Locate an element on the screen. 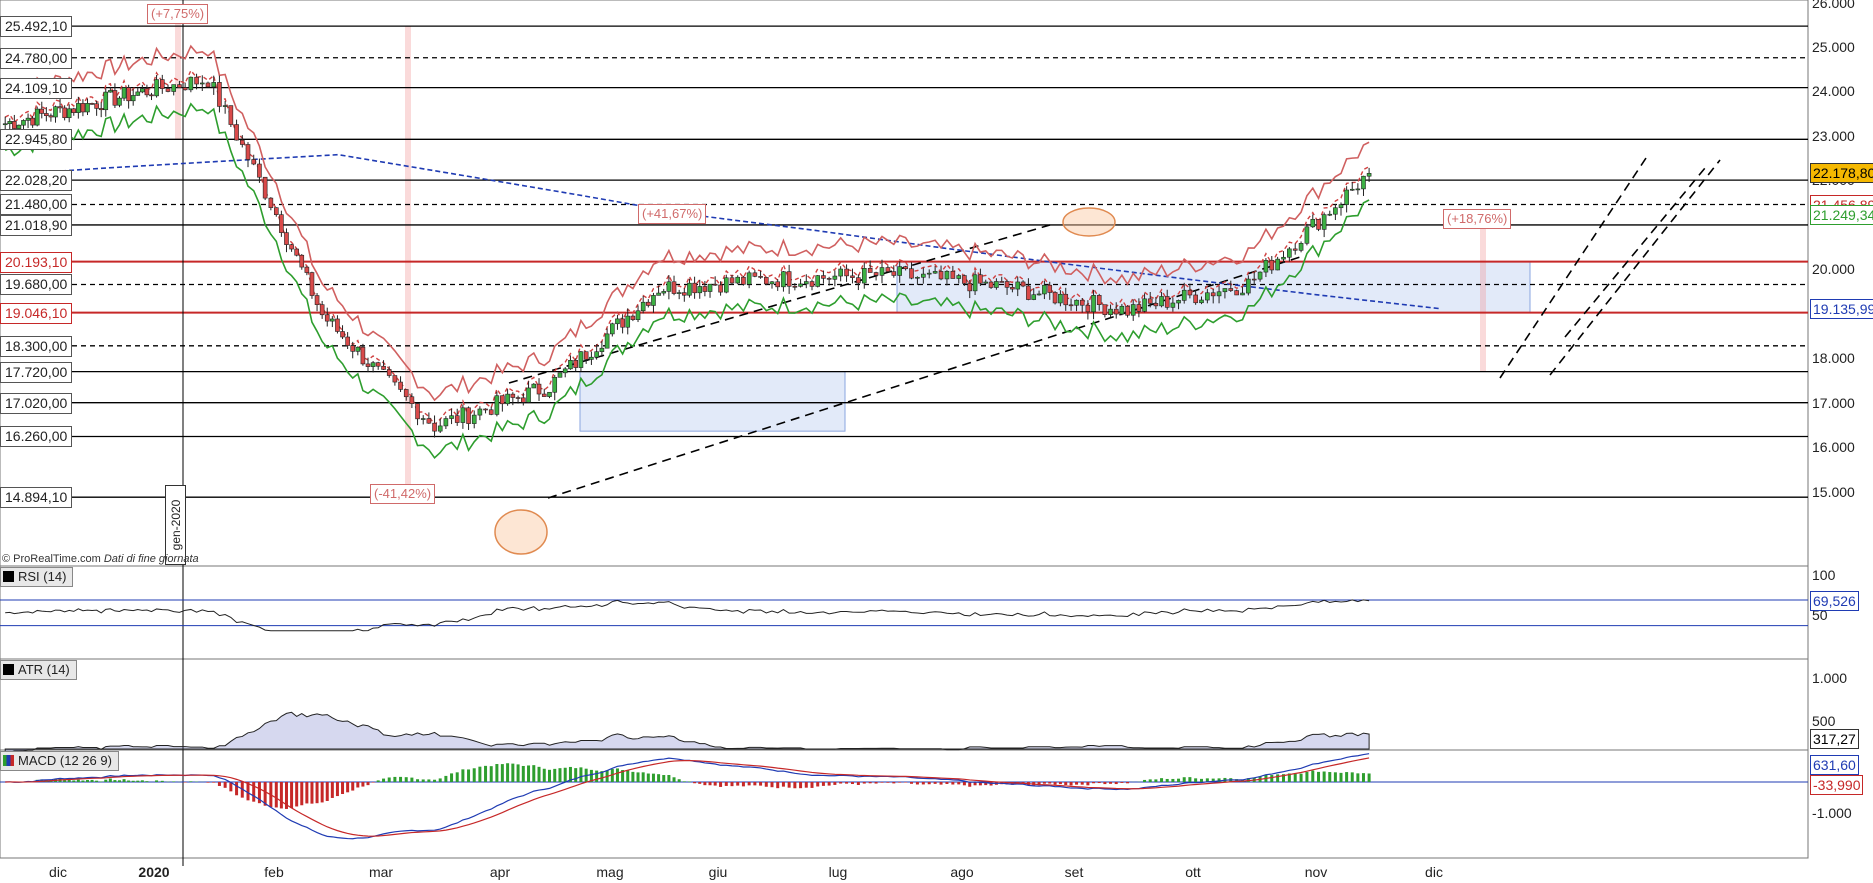 Image resolution: width=1873 pixels, height=883 pixels. pct-annotation-up-1: (+7,75%) is located at coordinates (178, 14).